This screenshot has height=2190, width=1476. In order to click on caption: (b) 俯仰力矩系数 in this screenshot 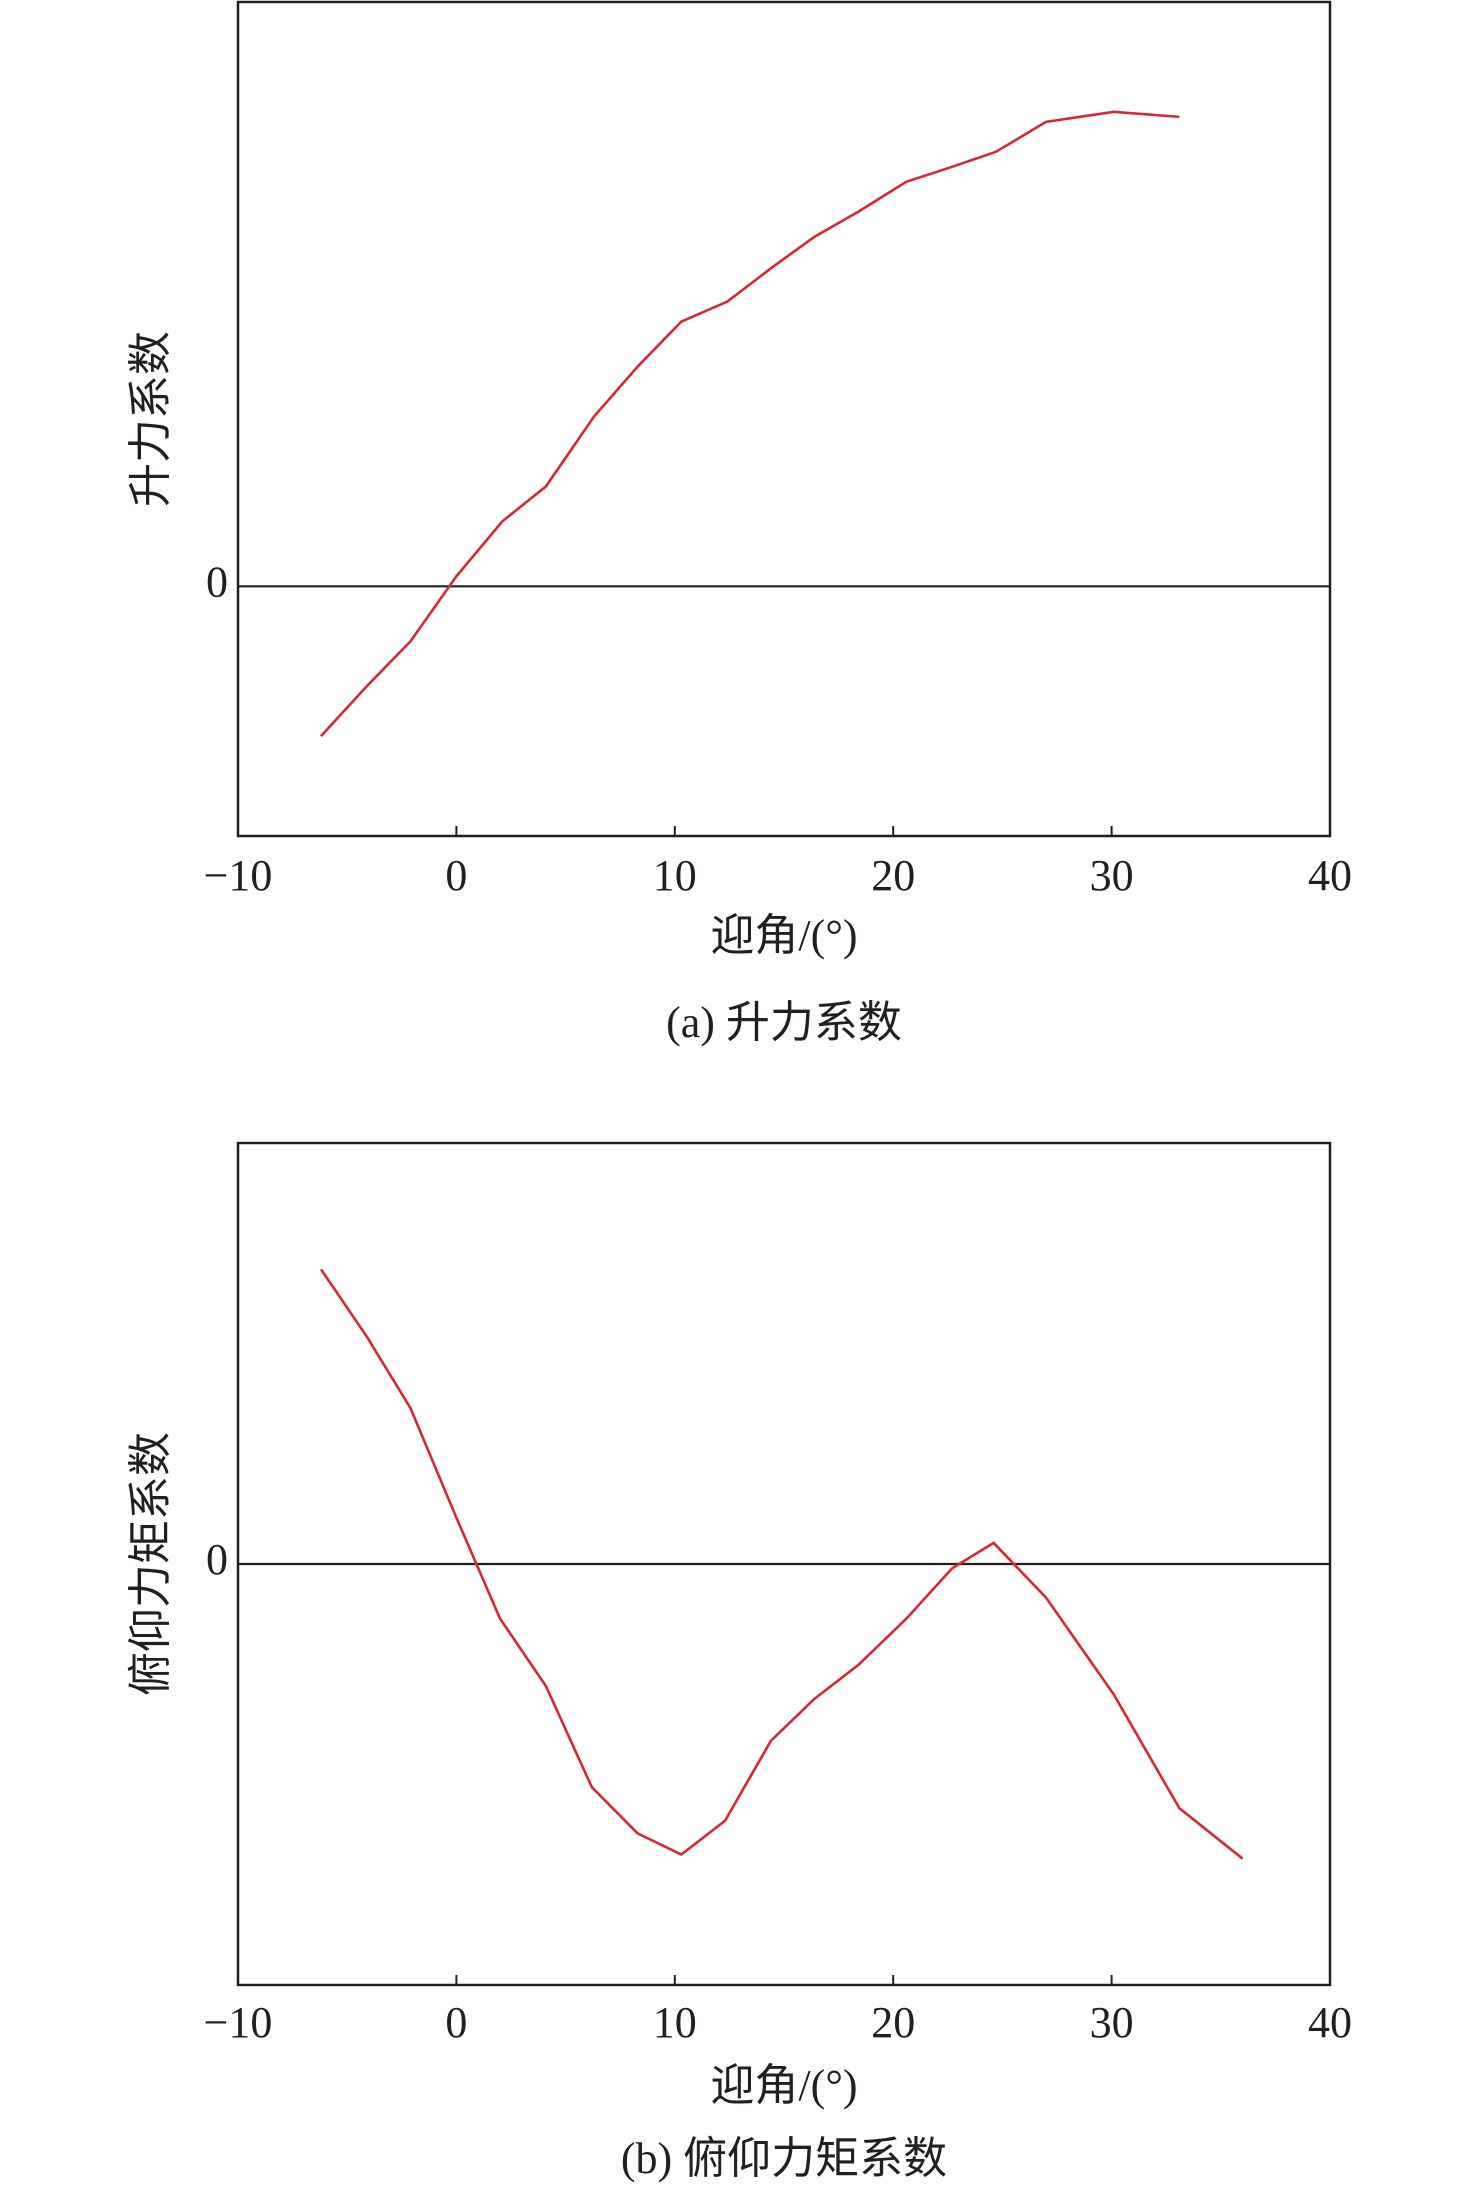, I will do `click(784, 2158)`.